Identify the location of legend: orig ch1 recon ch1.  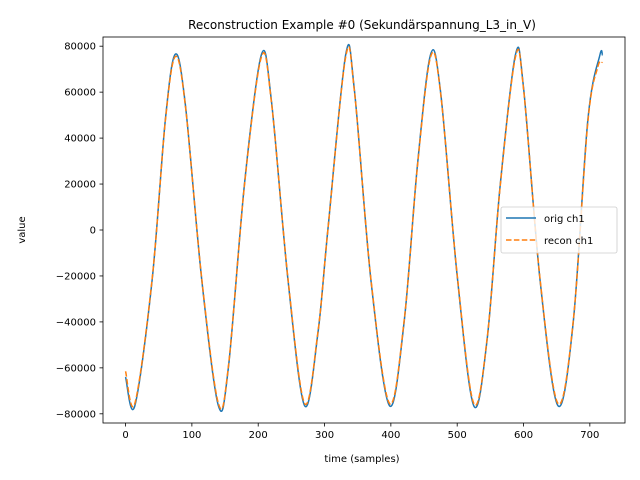
(559, 230).